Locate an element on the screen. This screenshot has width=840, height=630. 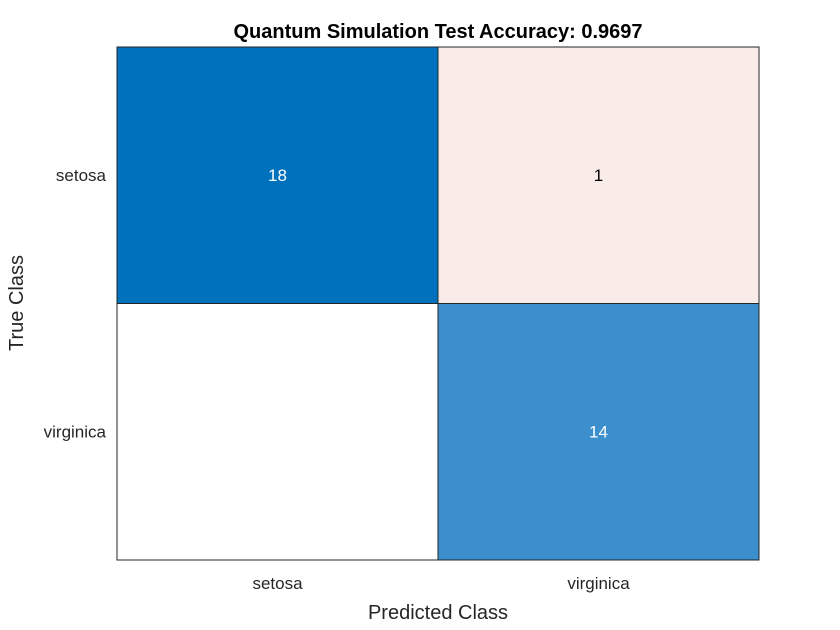
chart-title: Quantum Simulation Test Accuracy: 0.9697 is located at coordinates (437, 32).